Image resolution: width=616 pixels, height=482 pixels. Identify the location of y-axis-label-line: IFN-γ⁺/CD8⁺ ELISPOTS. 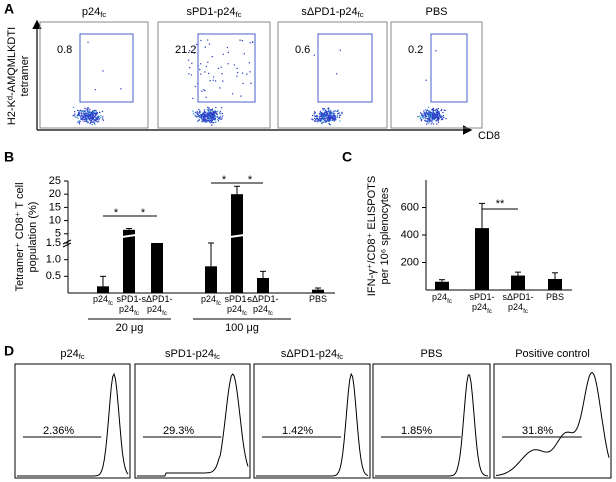
(372, 236).